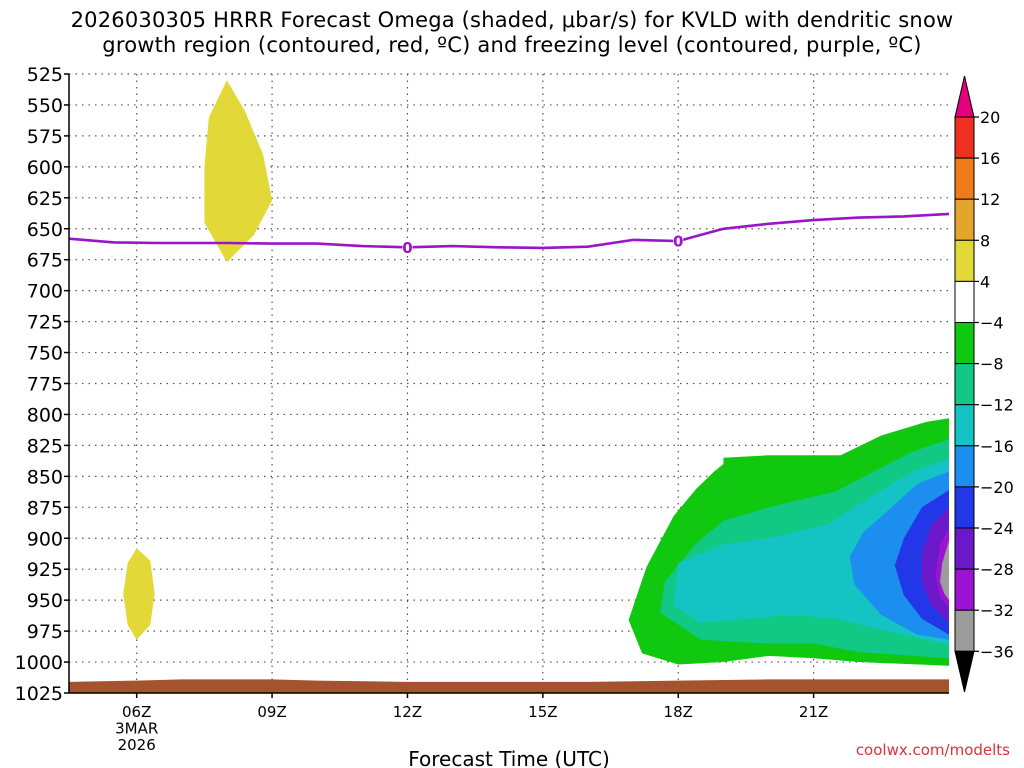  Describe the element at coordinates (45, 230) in the screenshot. I see `y-tick-label: 650` at that location.